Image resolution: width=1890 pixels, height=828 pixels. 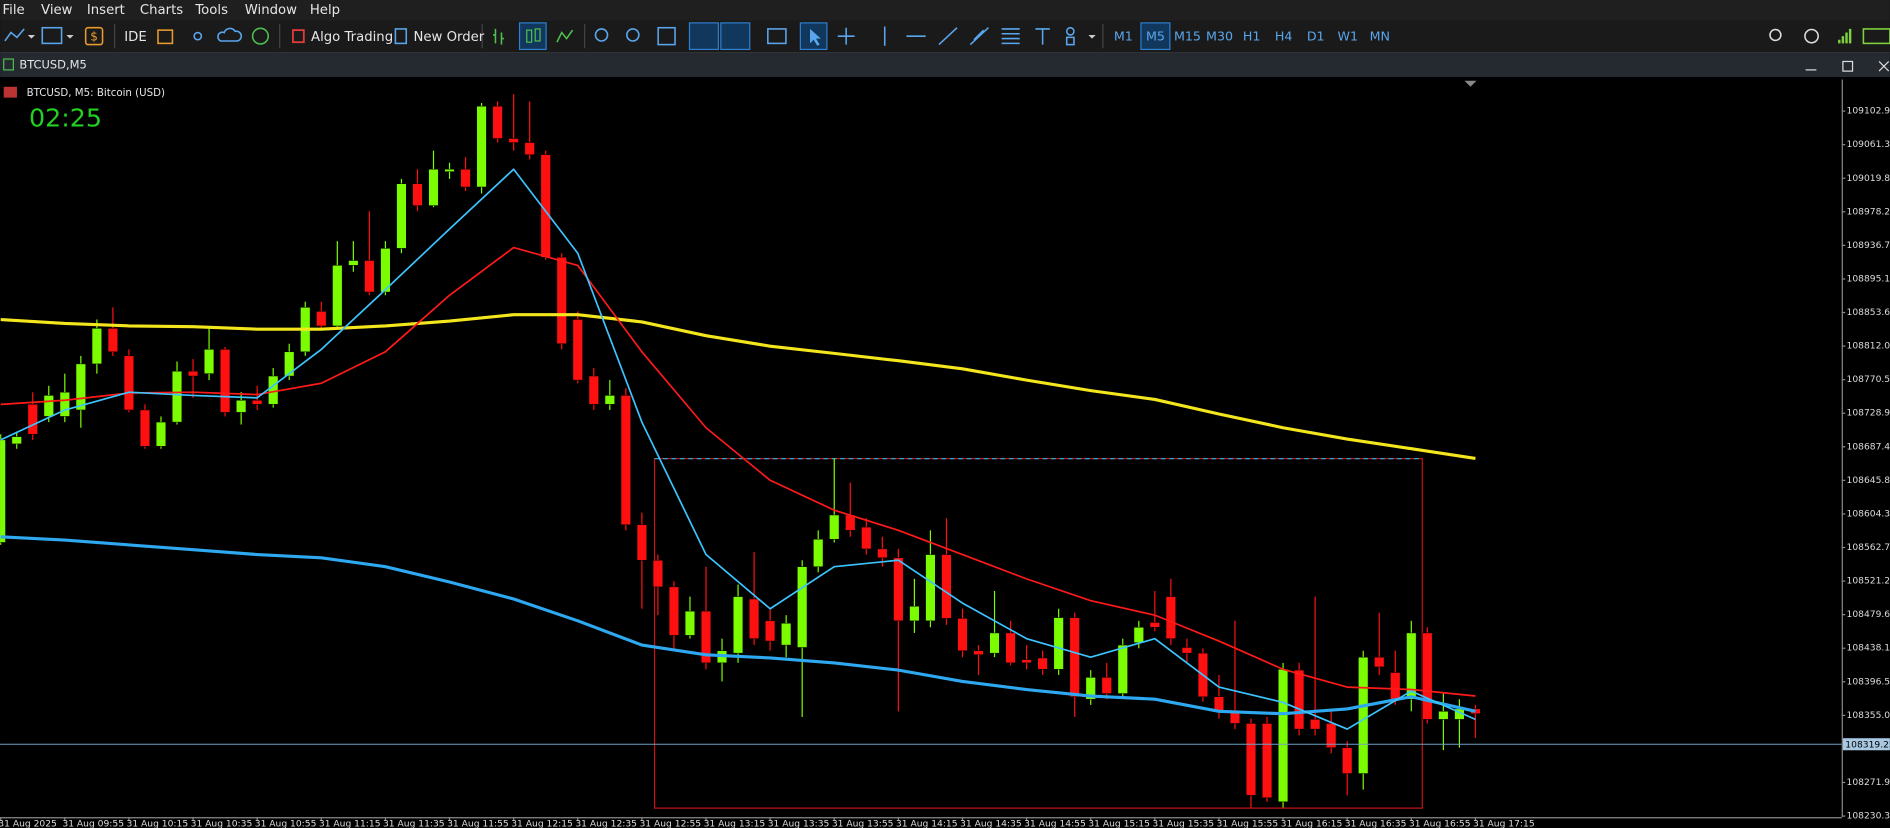 What do you see at coordinates (165, 37) in the screenshot?
I see `bag-icon` at bounding box center [165, 37].